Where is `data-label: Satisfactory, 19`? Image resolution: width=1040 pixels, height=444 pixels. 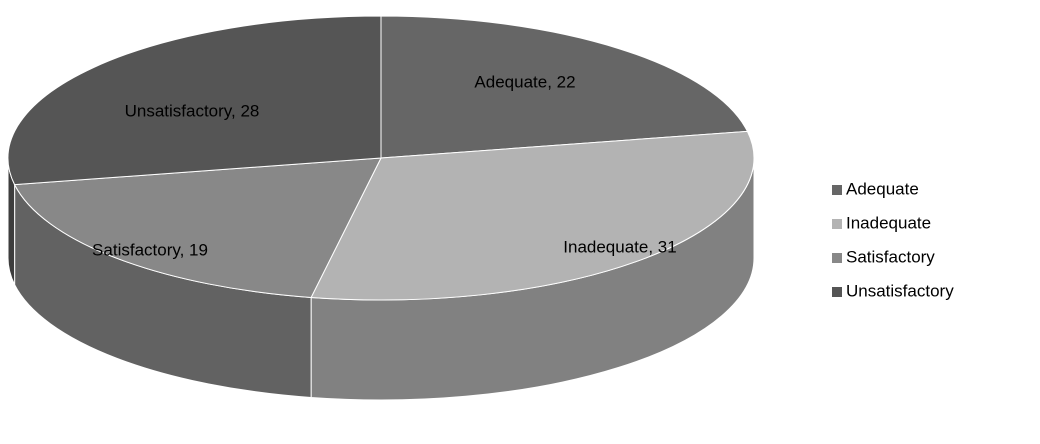
data-label: Satisfactory, 19 is located at coordinates (150, 249).